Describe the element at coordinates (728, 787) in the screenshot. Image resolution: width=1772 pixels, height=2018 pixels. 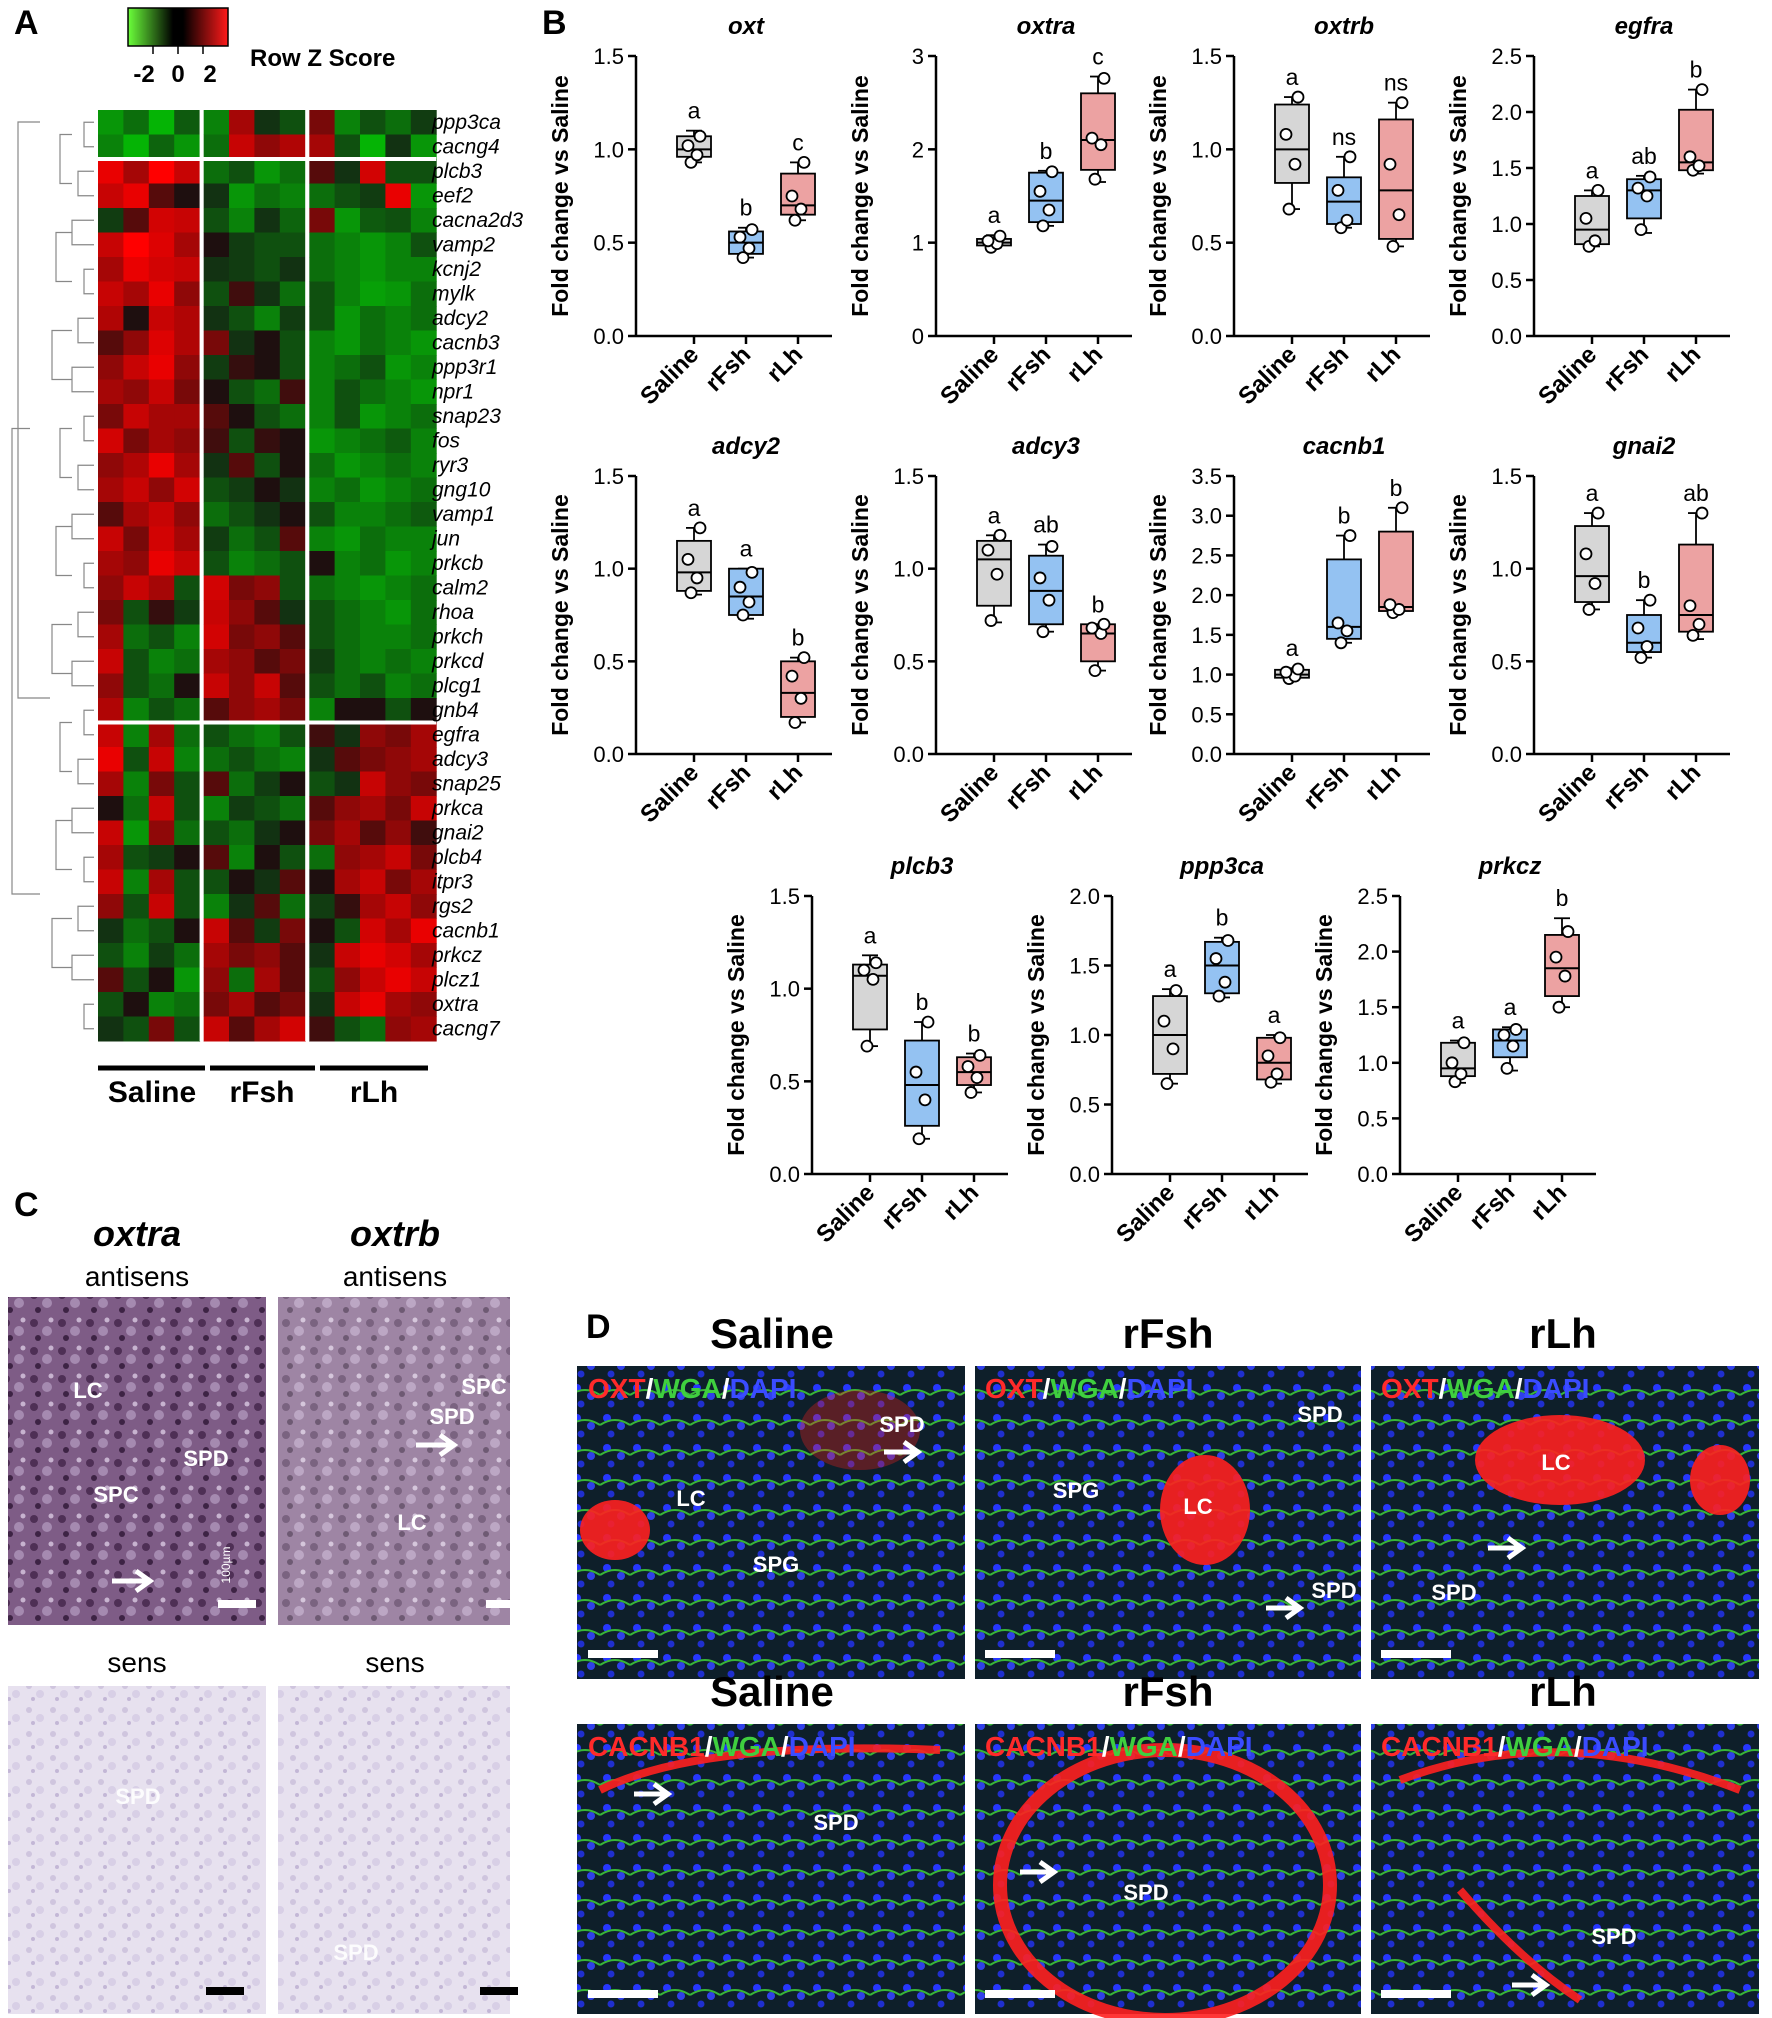
I see `x-tick-label: rFsh` at that location.